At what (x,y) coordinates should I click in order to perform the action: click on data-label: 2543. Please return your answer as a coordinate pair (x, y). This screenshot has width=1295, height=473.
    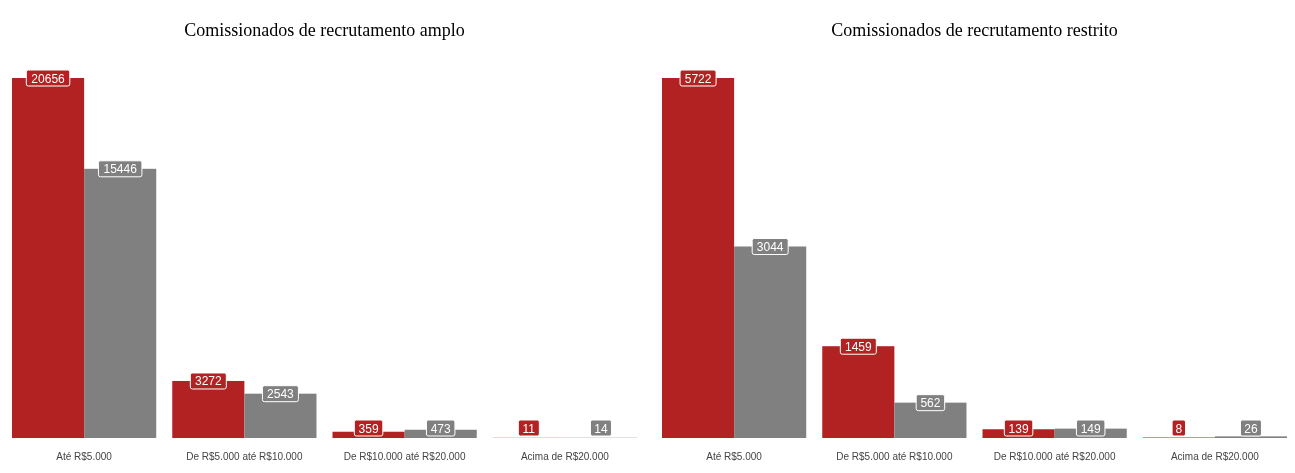
    Looking at the image, I should click on (281, 394).